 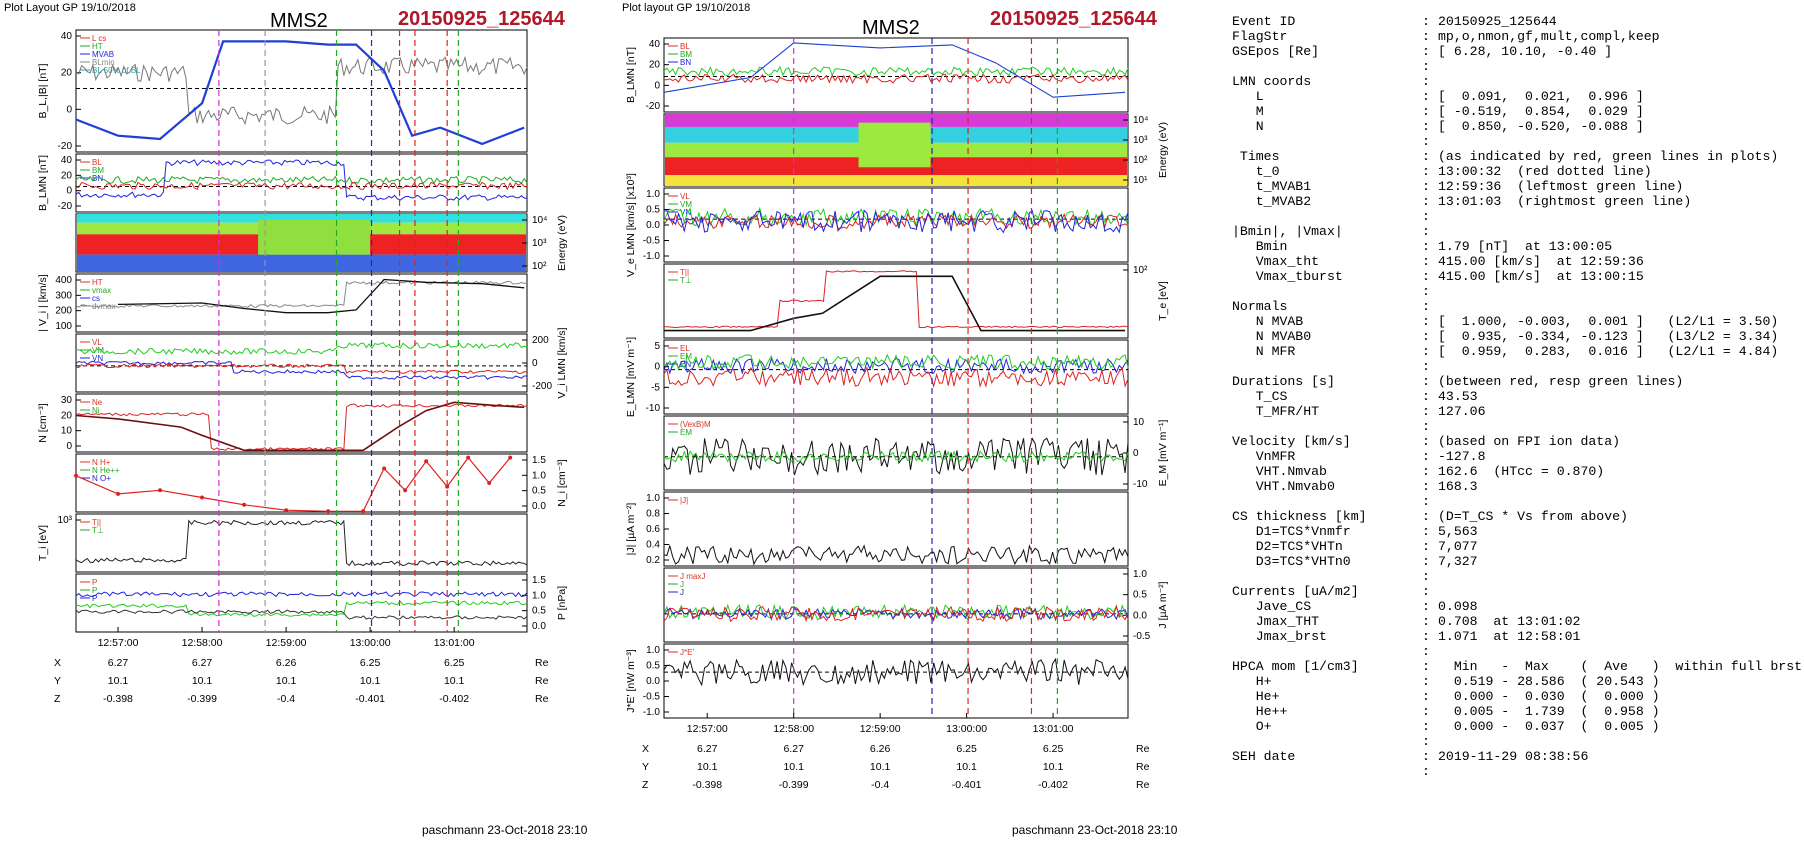 What do you see at coordinates (896, 555) in the screenshot?
I see `j-mag-trace` at bounding box center [896, 555].